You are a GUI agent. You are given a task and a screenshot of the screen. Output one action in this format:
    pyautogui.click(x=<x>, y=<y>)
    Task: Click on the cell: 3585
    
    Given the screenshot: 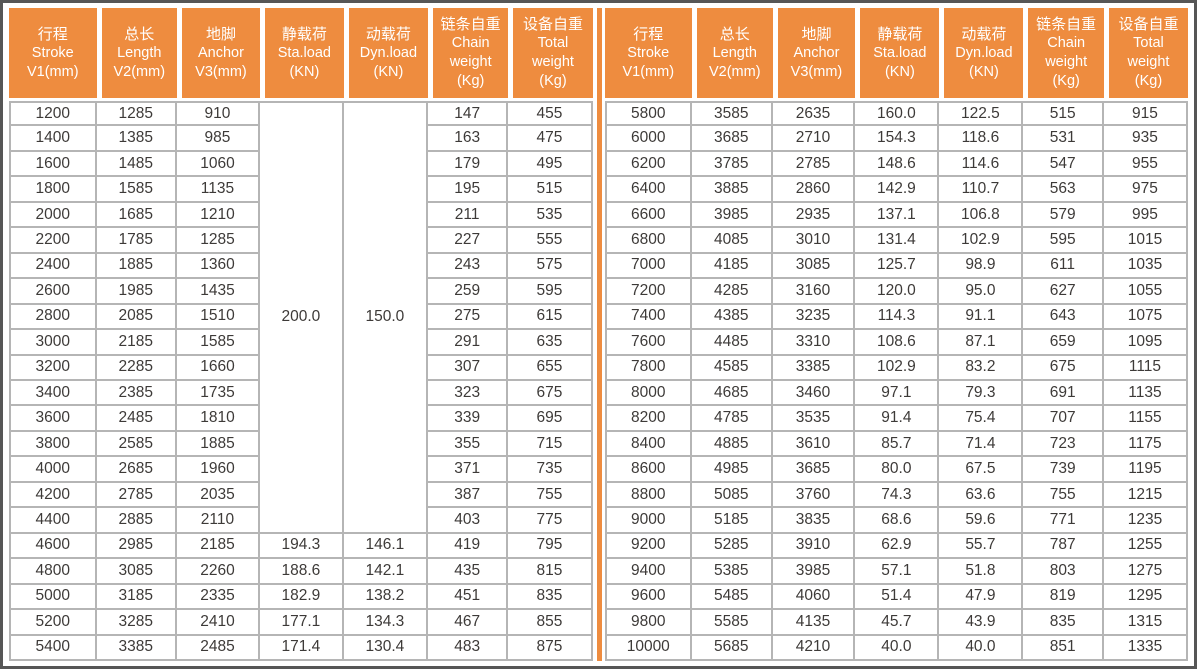 What is the action you would take?
    pyautogui.click(x=732, y=114)
    